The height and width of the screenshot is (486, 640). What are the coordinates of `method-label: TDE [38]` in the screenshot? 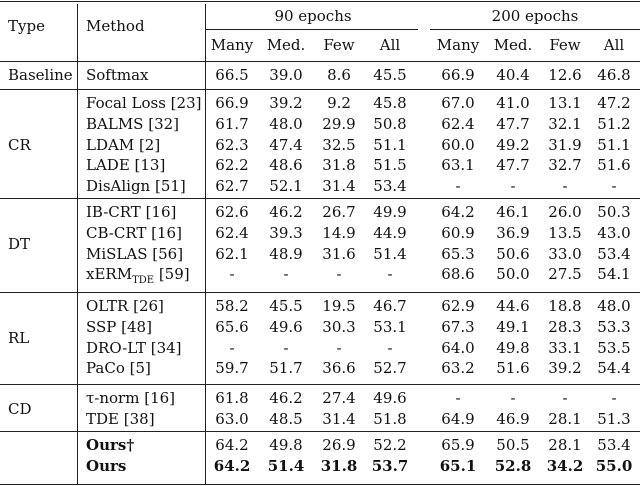 It's located at (120, 418).